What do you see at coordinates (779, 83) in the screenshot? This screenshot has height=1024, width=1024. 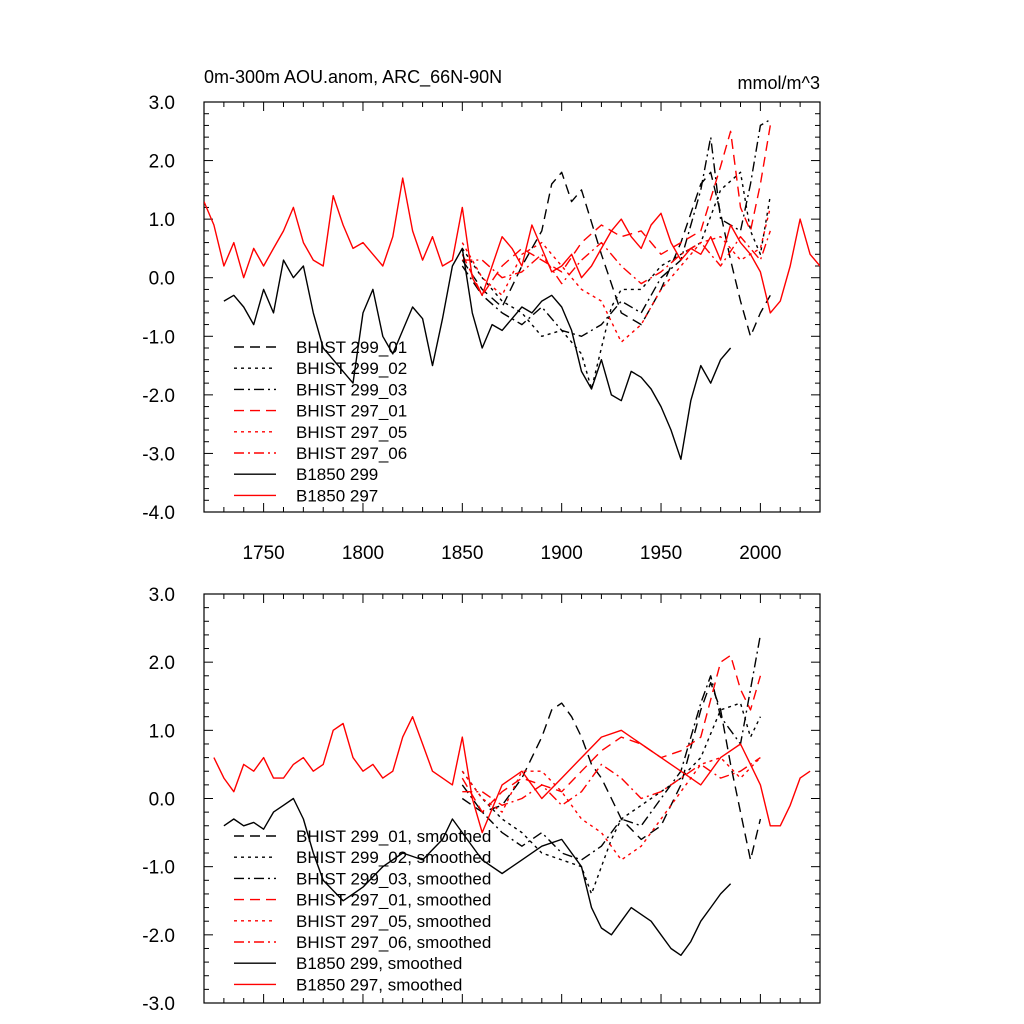 I see `units-label: mmol/m^3` at bounding box center [779, 83].